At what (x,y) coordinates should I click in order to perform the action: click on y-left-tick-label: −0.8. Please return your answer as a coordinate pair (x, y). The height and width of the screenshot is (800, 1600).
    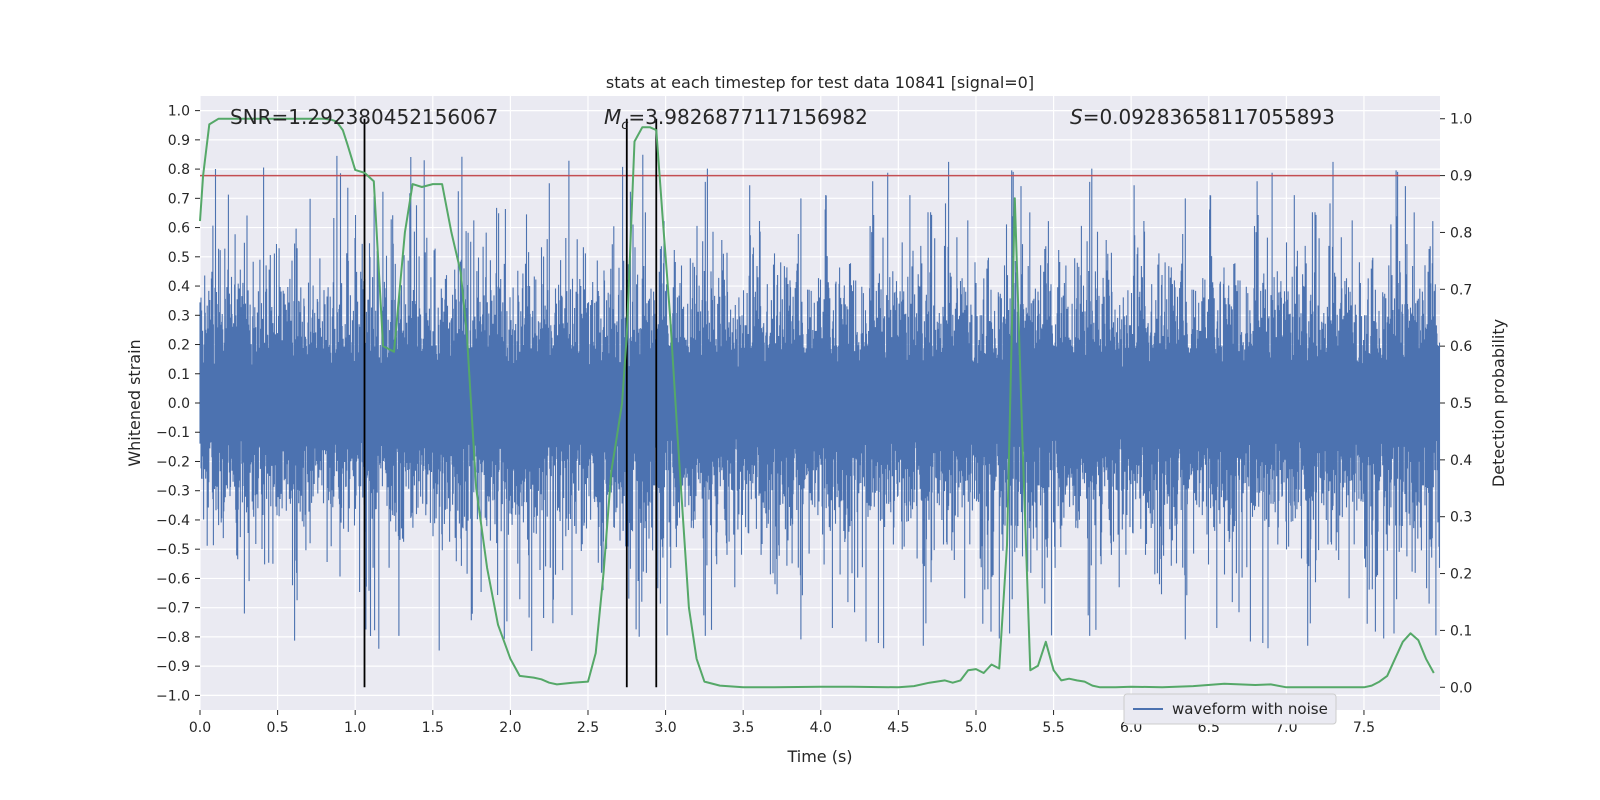
    Looking at the image, I should click on (173, 638).